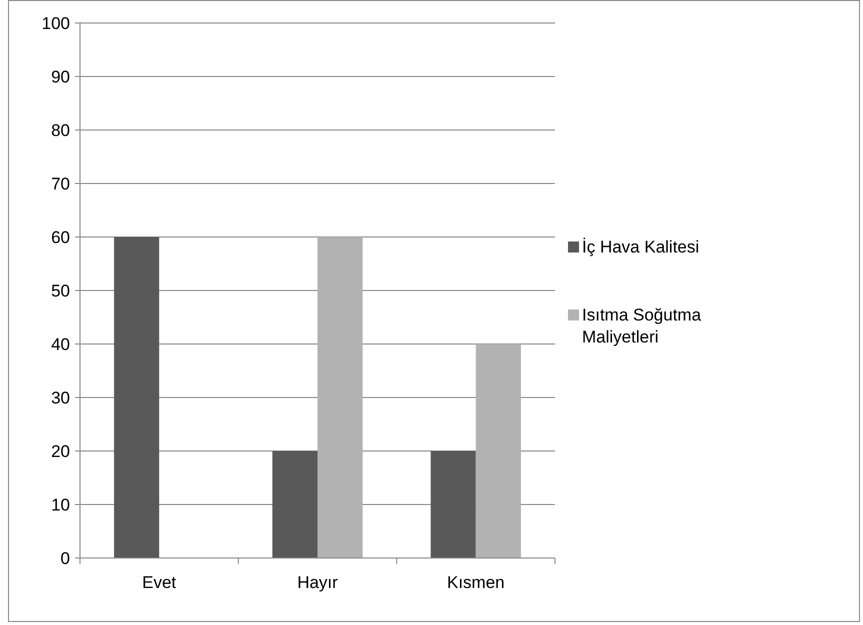 The image size is (863, 625). I want to click on y-tick-label: 30, so click(60, 398).